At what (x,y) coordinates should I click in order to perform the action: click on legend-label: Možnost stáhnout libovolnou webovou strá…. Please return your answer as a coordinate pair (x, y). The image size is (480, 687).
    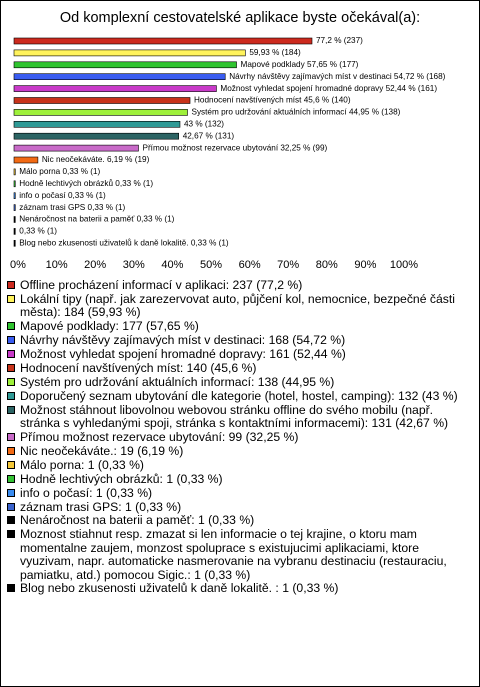
    Looking at the image, I should click on (234, 416).